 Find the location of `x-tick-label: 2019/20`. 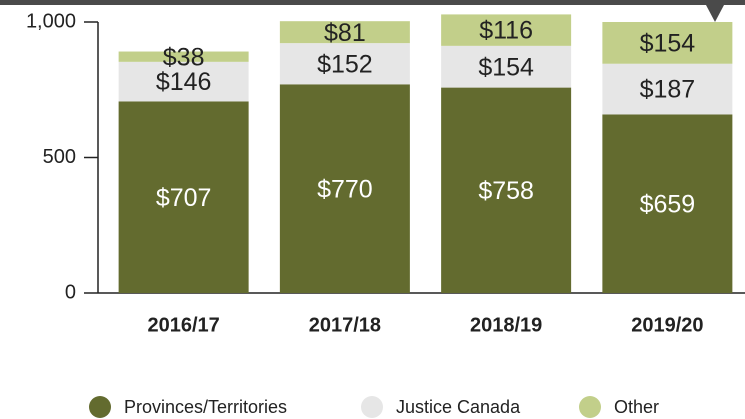

x-tick-label: 2019/20 is located at coordinates (667, 325).